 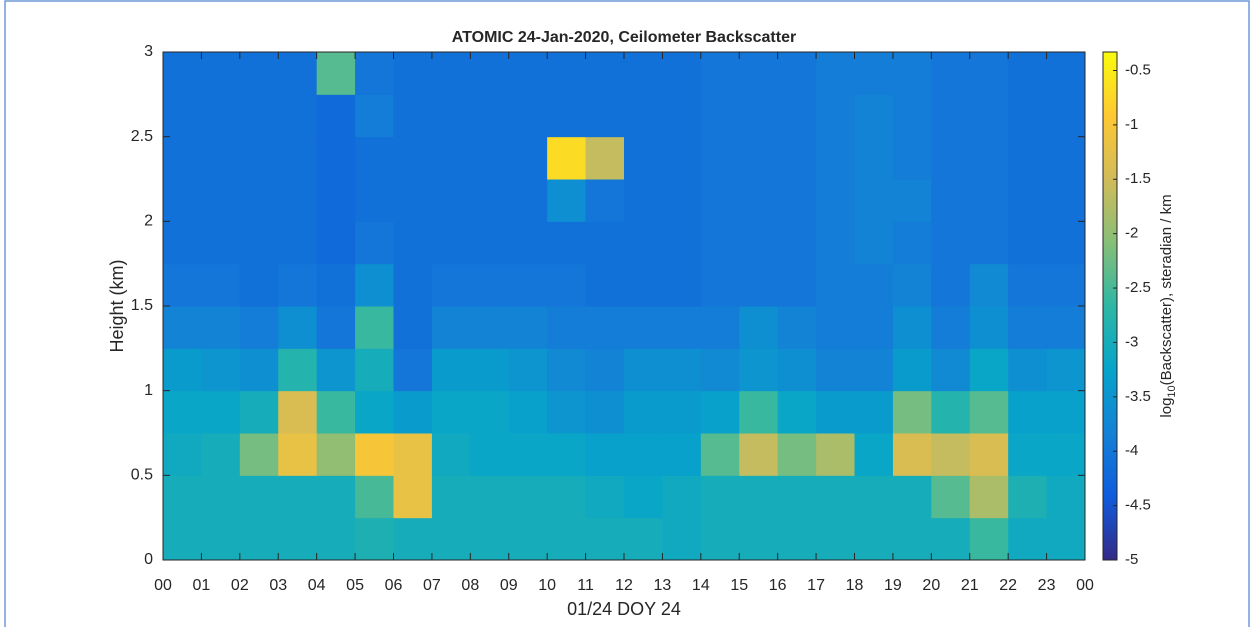 What do you see at coordinates (585, 585) in the screenshot?
I see `x-tick-label: 11` at bounding box center [585, 585].